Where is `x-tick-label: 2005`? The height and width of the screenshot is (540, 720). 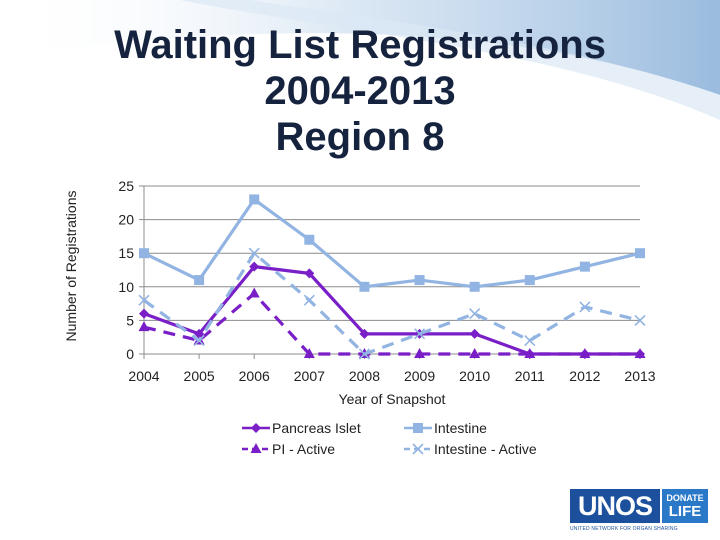
x-tick-label: 2005 is located at coordinates (199, 376).